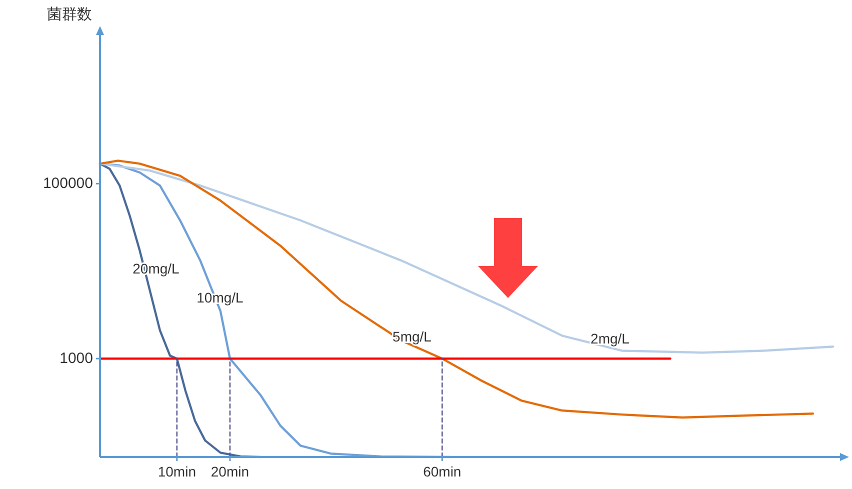 The height and width of the screenshot is (489, 852). Describe the element at coordinates (76, 359) in the screenshot. I see `y-tick-label: 1000` at that location.